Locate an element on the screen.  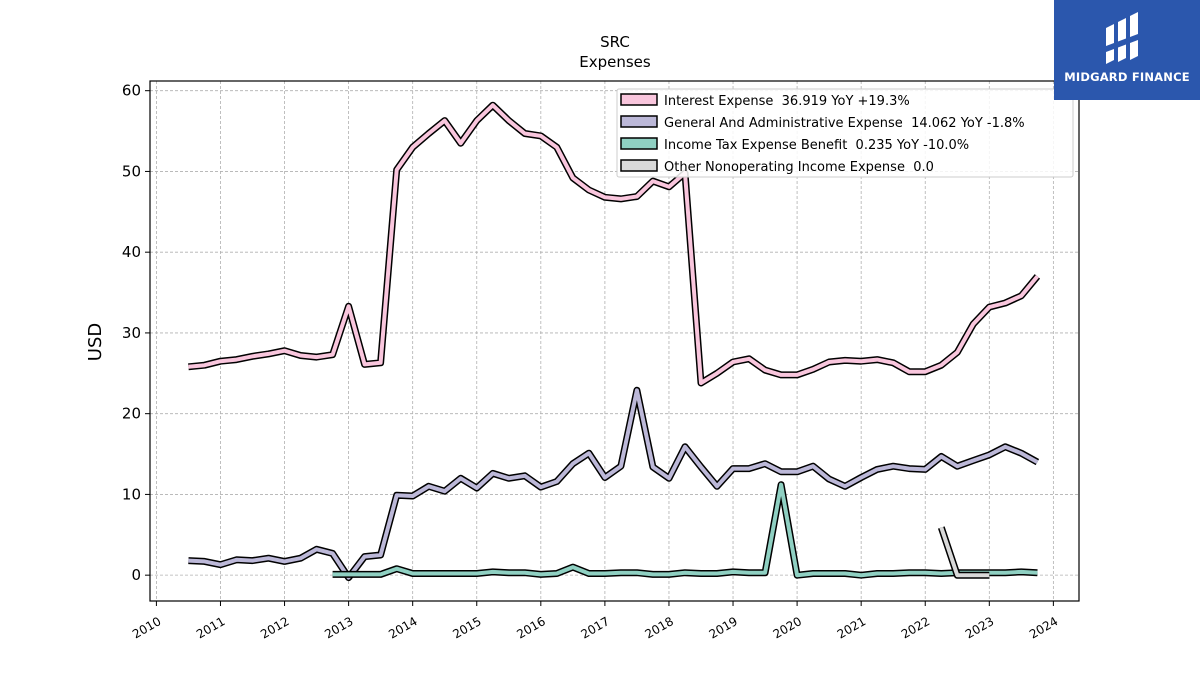
y-tick-label: 10 is located at coordinates (131, 494).